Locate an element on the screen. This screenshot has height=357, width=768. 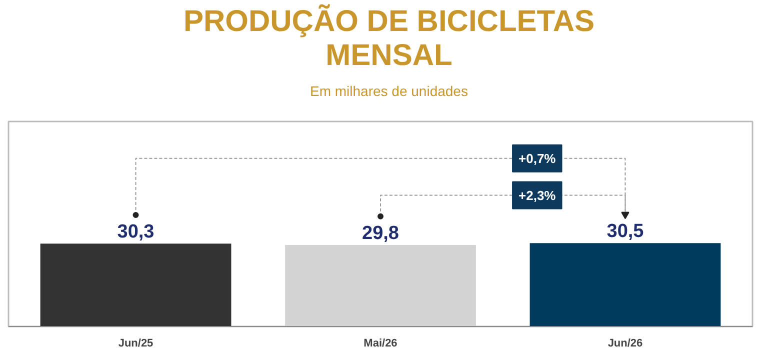
data-label: 30,5 is located at coordinates (625, 231).